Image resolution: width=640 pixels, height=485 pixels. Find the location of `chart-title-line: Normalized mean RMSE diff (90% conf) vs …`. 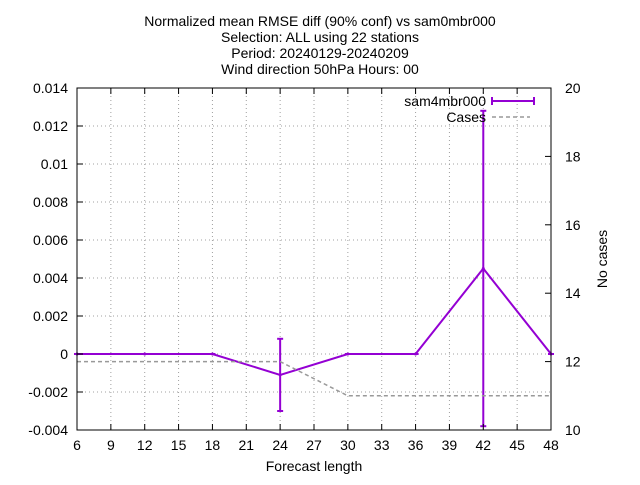

chart-title-line: Normalized mean RMSE diff (90% conf) vs … is located at coordinates (320, 21).